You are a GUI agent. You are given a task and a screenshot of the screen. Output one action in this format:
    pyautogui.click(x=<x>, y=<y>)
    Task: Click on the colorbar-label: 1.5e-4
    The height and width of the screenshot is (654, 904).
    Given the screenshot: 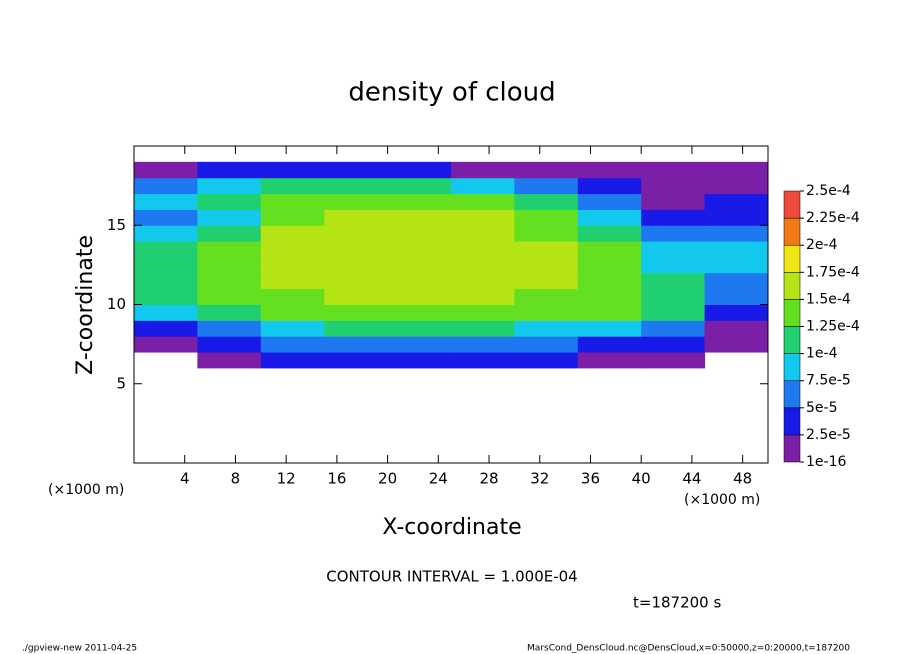 What is the action you would take?
    pyautogui.click(x=828, y=299)
    